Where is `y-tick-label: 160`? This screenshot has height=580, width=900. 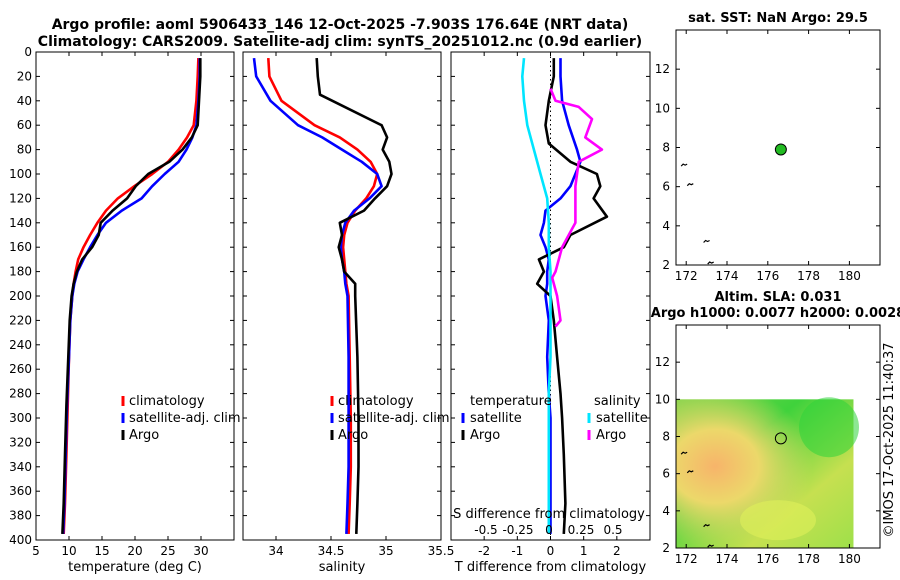 y-tick-label: 160 is located at coordinates (20, 247).